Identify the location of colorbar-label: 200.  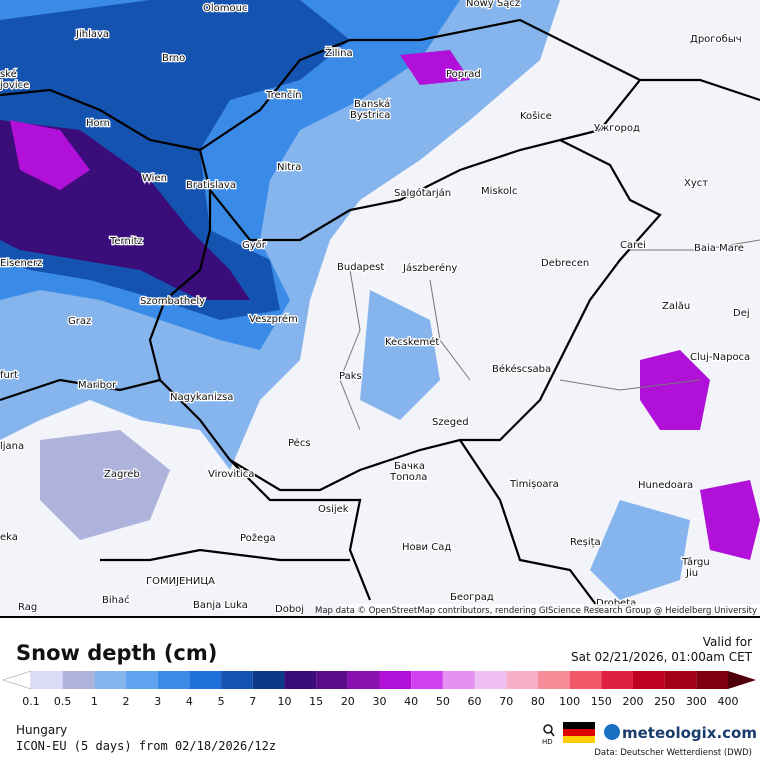
(632, 701).